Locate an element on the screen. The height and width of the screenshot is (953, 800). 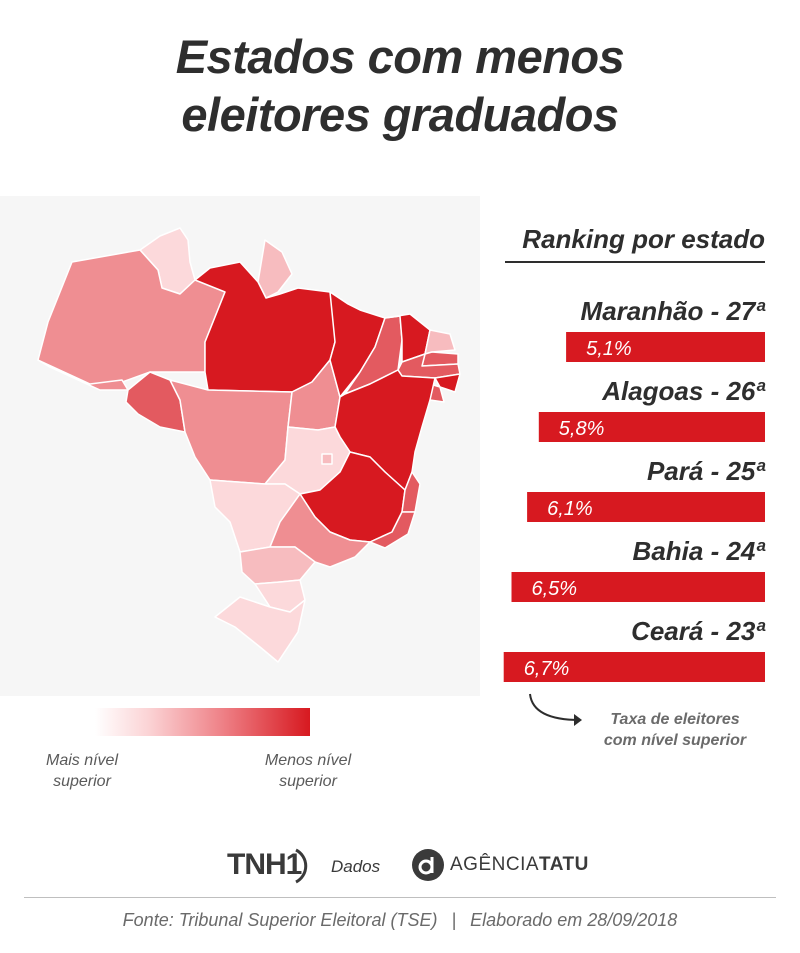
agencia-text: AGÊNCIA is located at coordinates (495, 864).